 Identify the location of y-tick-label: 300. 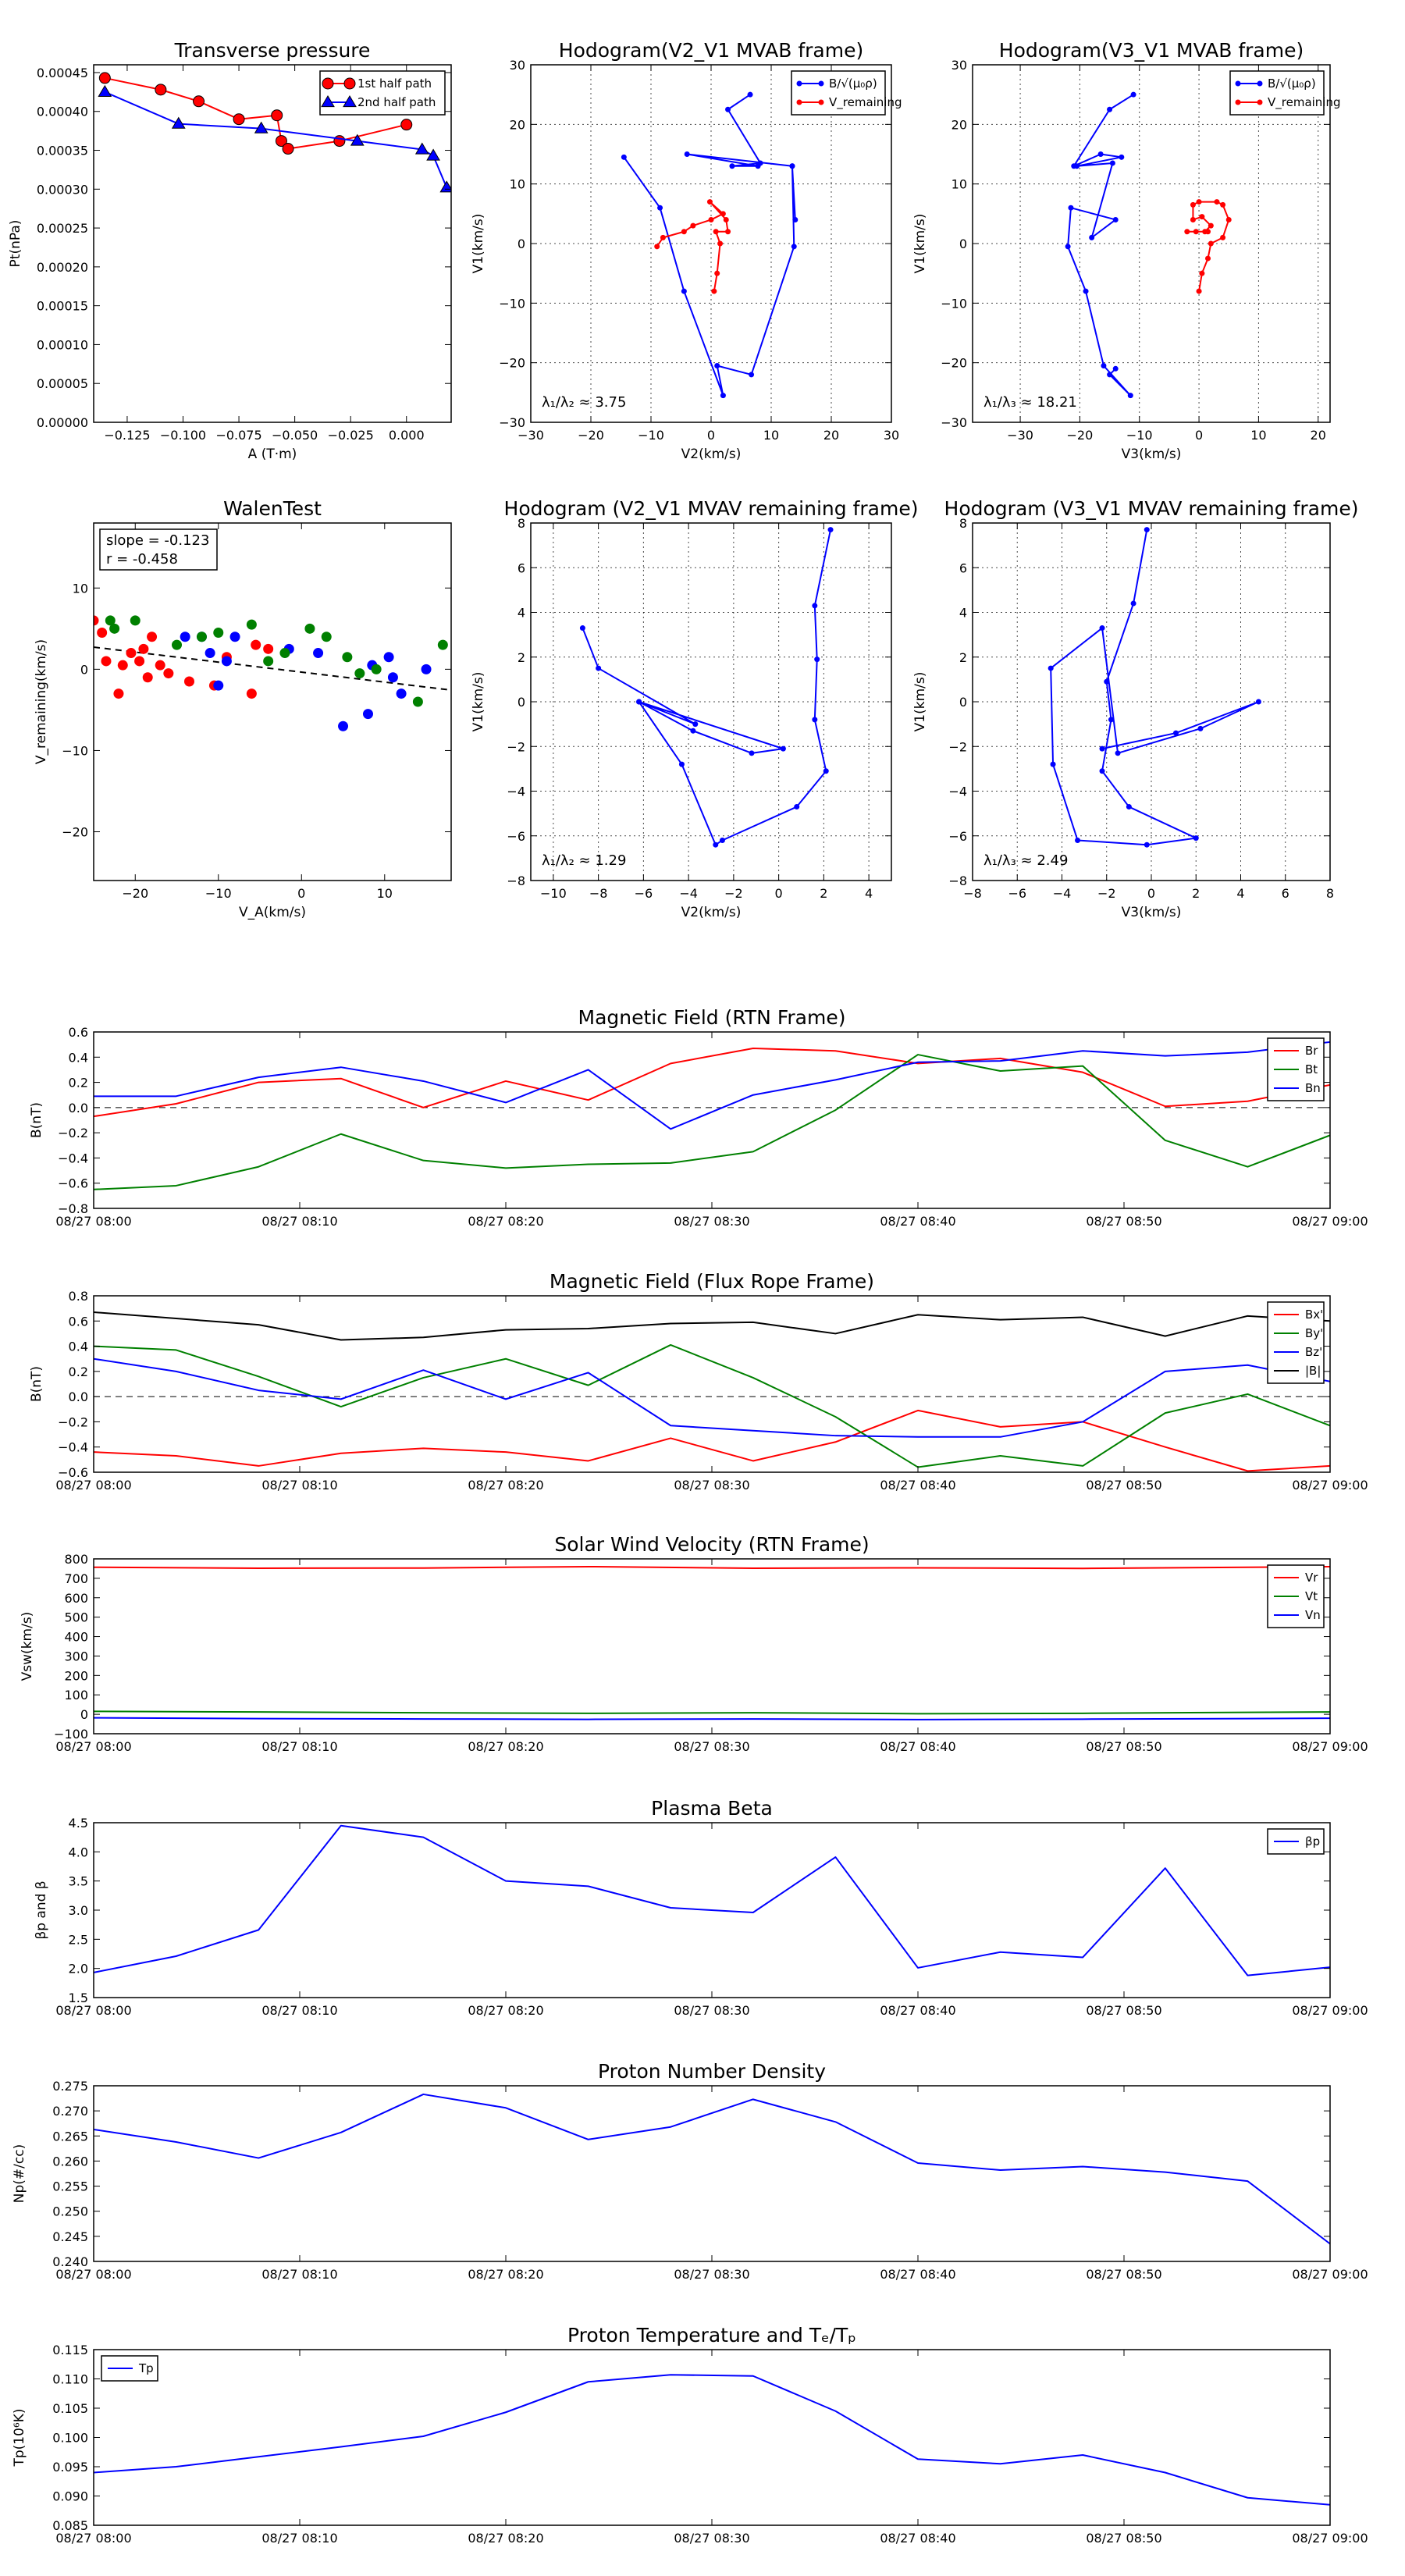
(76, 1656).